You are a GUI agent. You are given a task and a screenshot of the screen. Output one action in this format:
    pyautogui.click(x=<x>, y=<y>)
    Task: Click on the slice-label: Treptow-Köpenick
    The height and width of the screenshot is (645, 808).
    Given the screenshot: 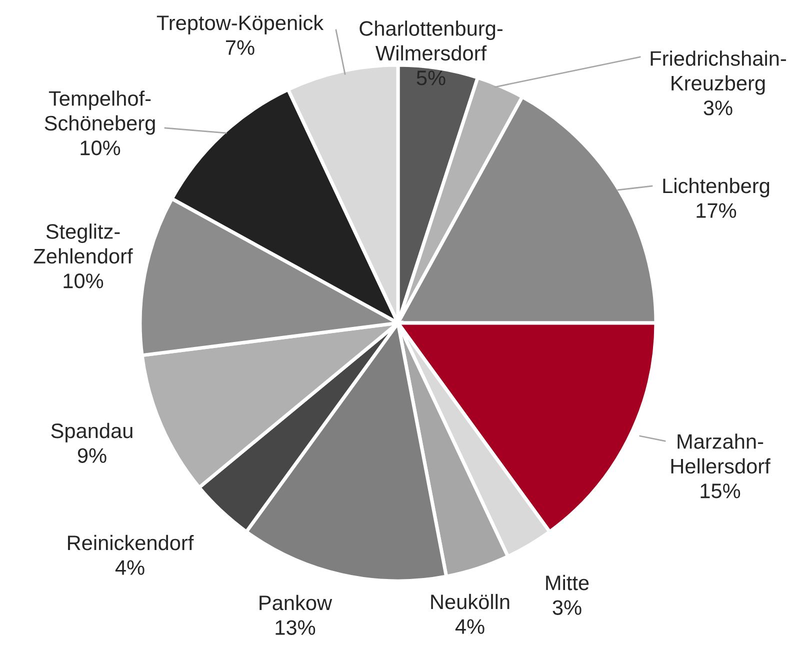 What is the action you would take?
    pyautogui.click(x=240, y=24)
    